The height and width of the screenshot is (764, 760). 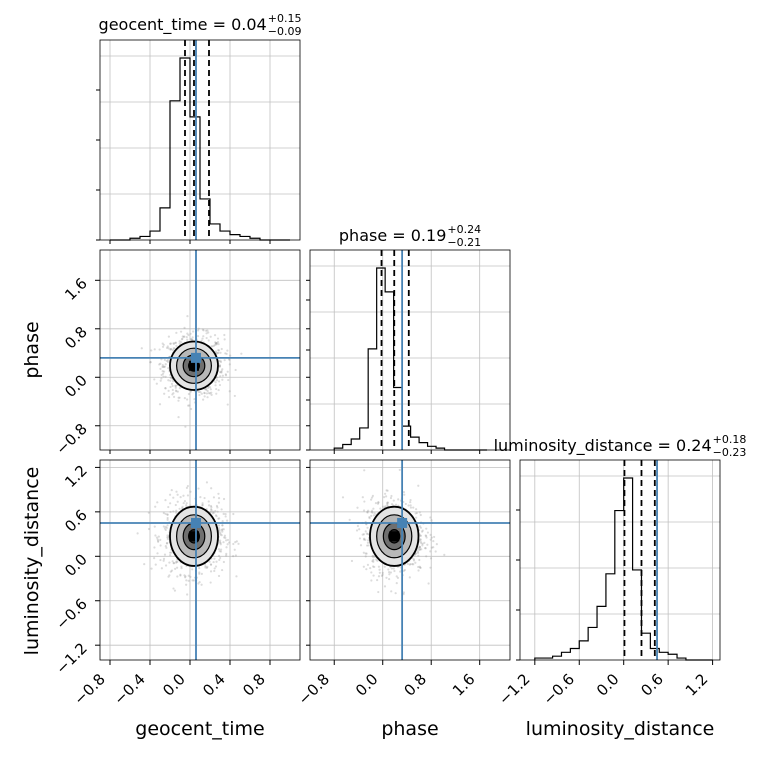 What do you see at coordinates (620, 446) in the screenshot?
I see `title-luminosity-distance: luminosity_distance = 0.24 +0.18−0.23` at bounding box center [620, 446].